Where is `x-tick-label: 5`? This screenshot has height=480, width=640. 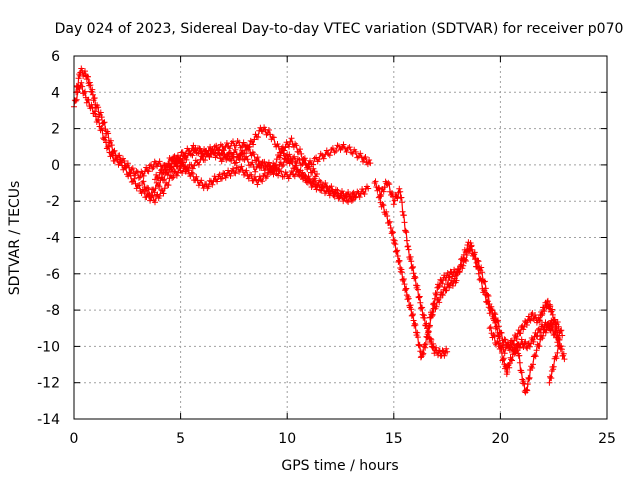 x-tick-label: 5 is located at coordinates (180, 439).